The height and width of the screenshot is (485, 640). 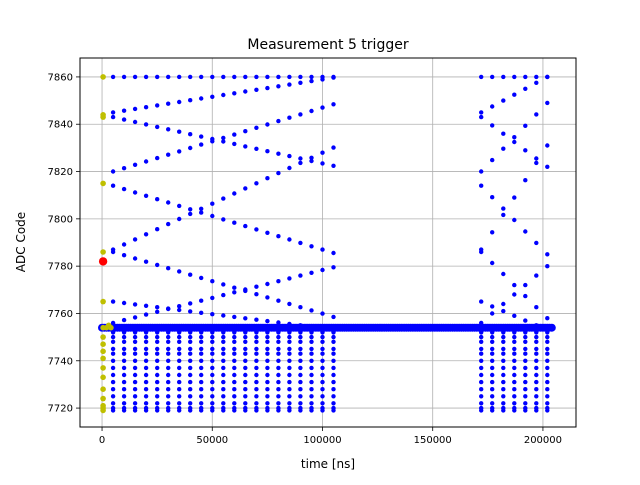 I want to click on x-tick-label: 0, so click(x=102, y=440).